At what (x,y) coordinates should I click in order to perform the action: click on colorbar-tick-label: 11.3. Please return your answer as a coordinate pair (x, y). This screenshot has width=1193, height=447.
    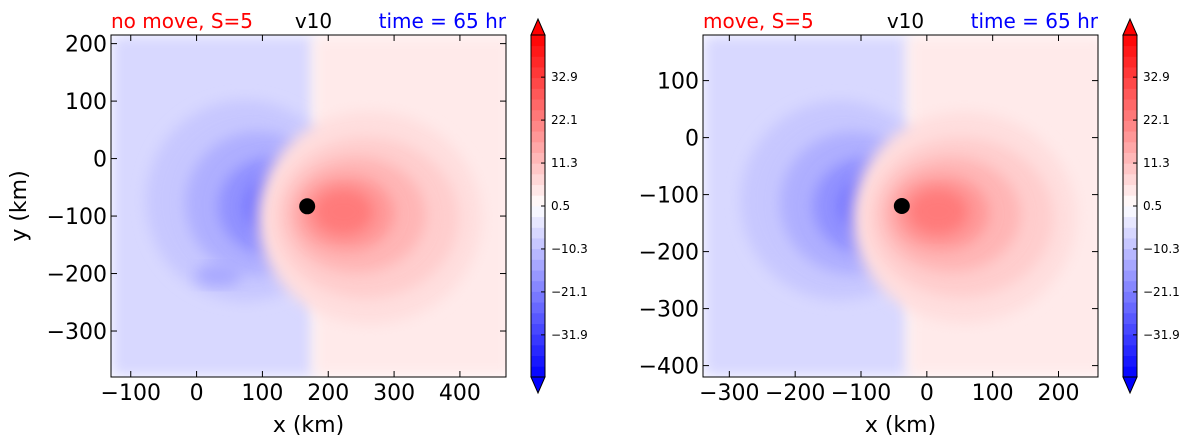
    Looking at the image, I should click on (564, 163).